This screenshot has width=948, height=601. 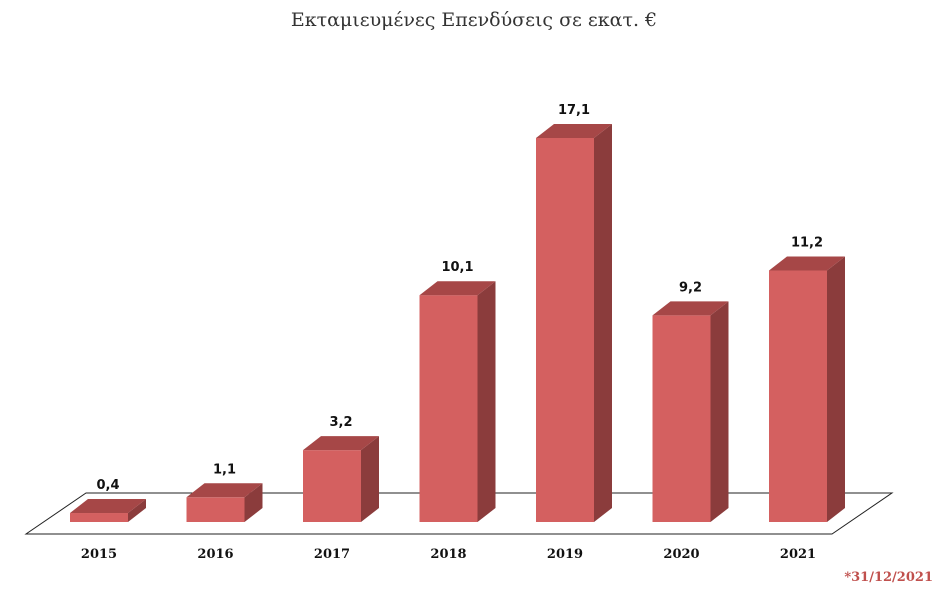 I want to click on x-tick-labels-group: 2015 2016 2017 2018 2019 2020 2021, so click(x=448, y=554).